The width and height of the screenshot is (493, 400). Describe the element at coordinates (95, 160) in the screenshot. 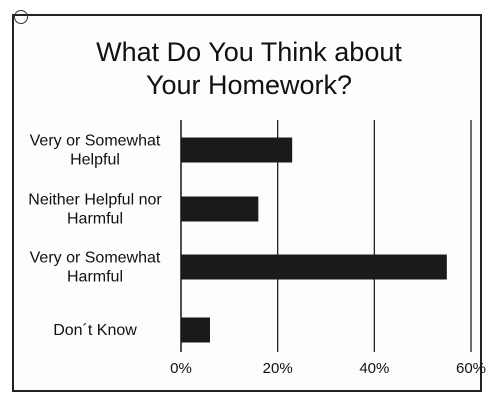

I see `category-label-0-1: Helpful` at that location.